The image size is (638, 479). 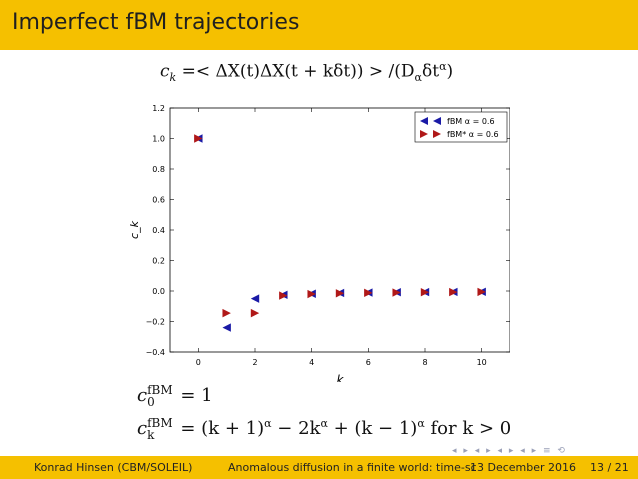 What do you see at coordinates (158, 139) in the screenshot?
I see `y-tick-label: 1.0` at bounding box center [158, 139].